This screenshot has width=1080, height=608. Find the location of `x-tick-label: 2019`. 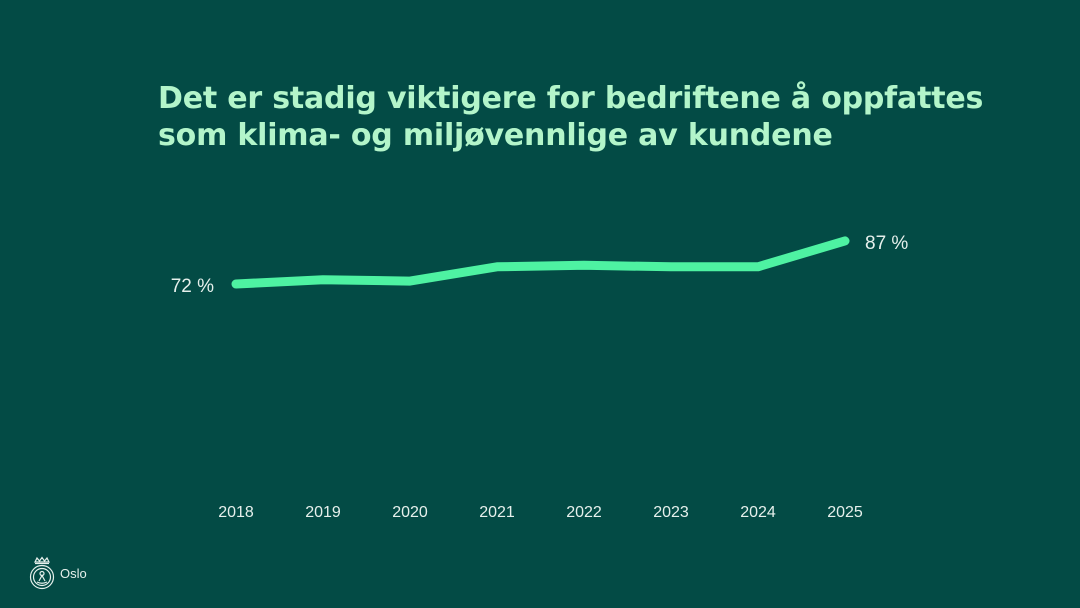

x-tick-label: 2019 is located at coordinates (323, 512).